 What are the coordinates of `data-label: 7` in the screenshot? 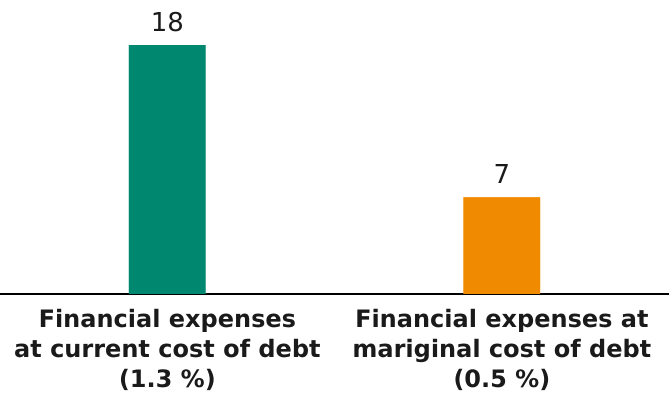 It's located at (501, 175).